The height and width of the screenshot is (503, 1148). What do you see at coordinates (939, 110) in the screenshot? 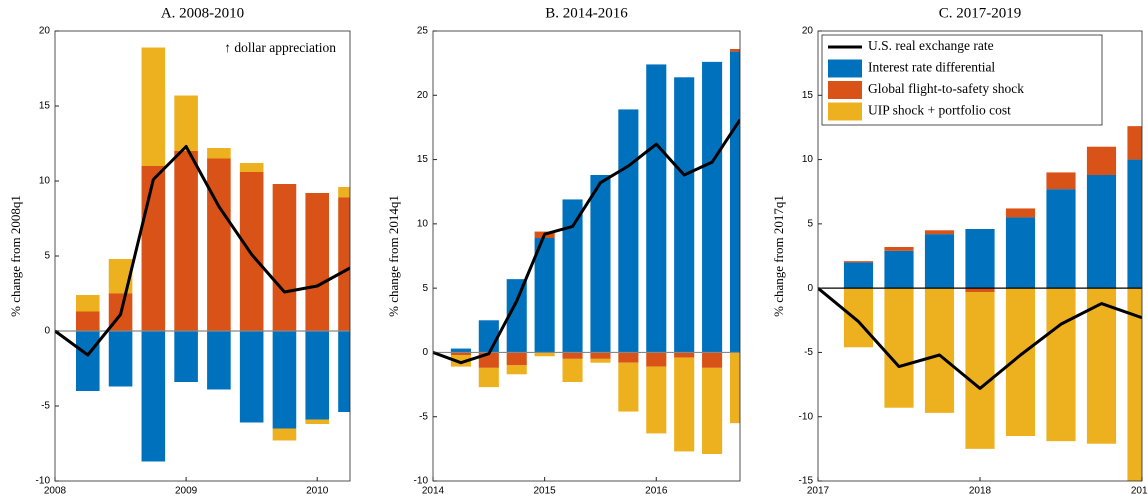
I see `legend-label: UIP shock + portfolio cost` at bounding box center [939, 110].